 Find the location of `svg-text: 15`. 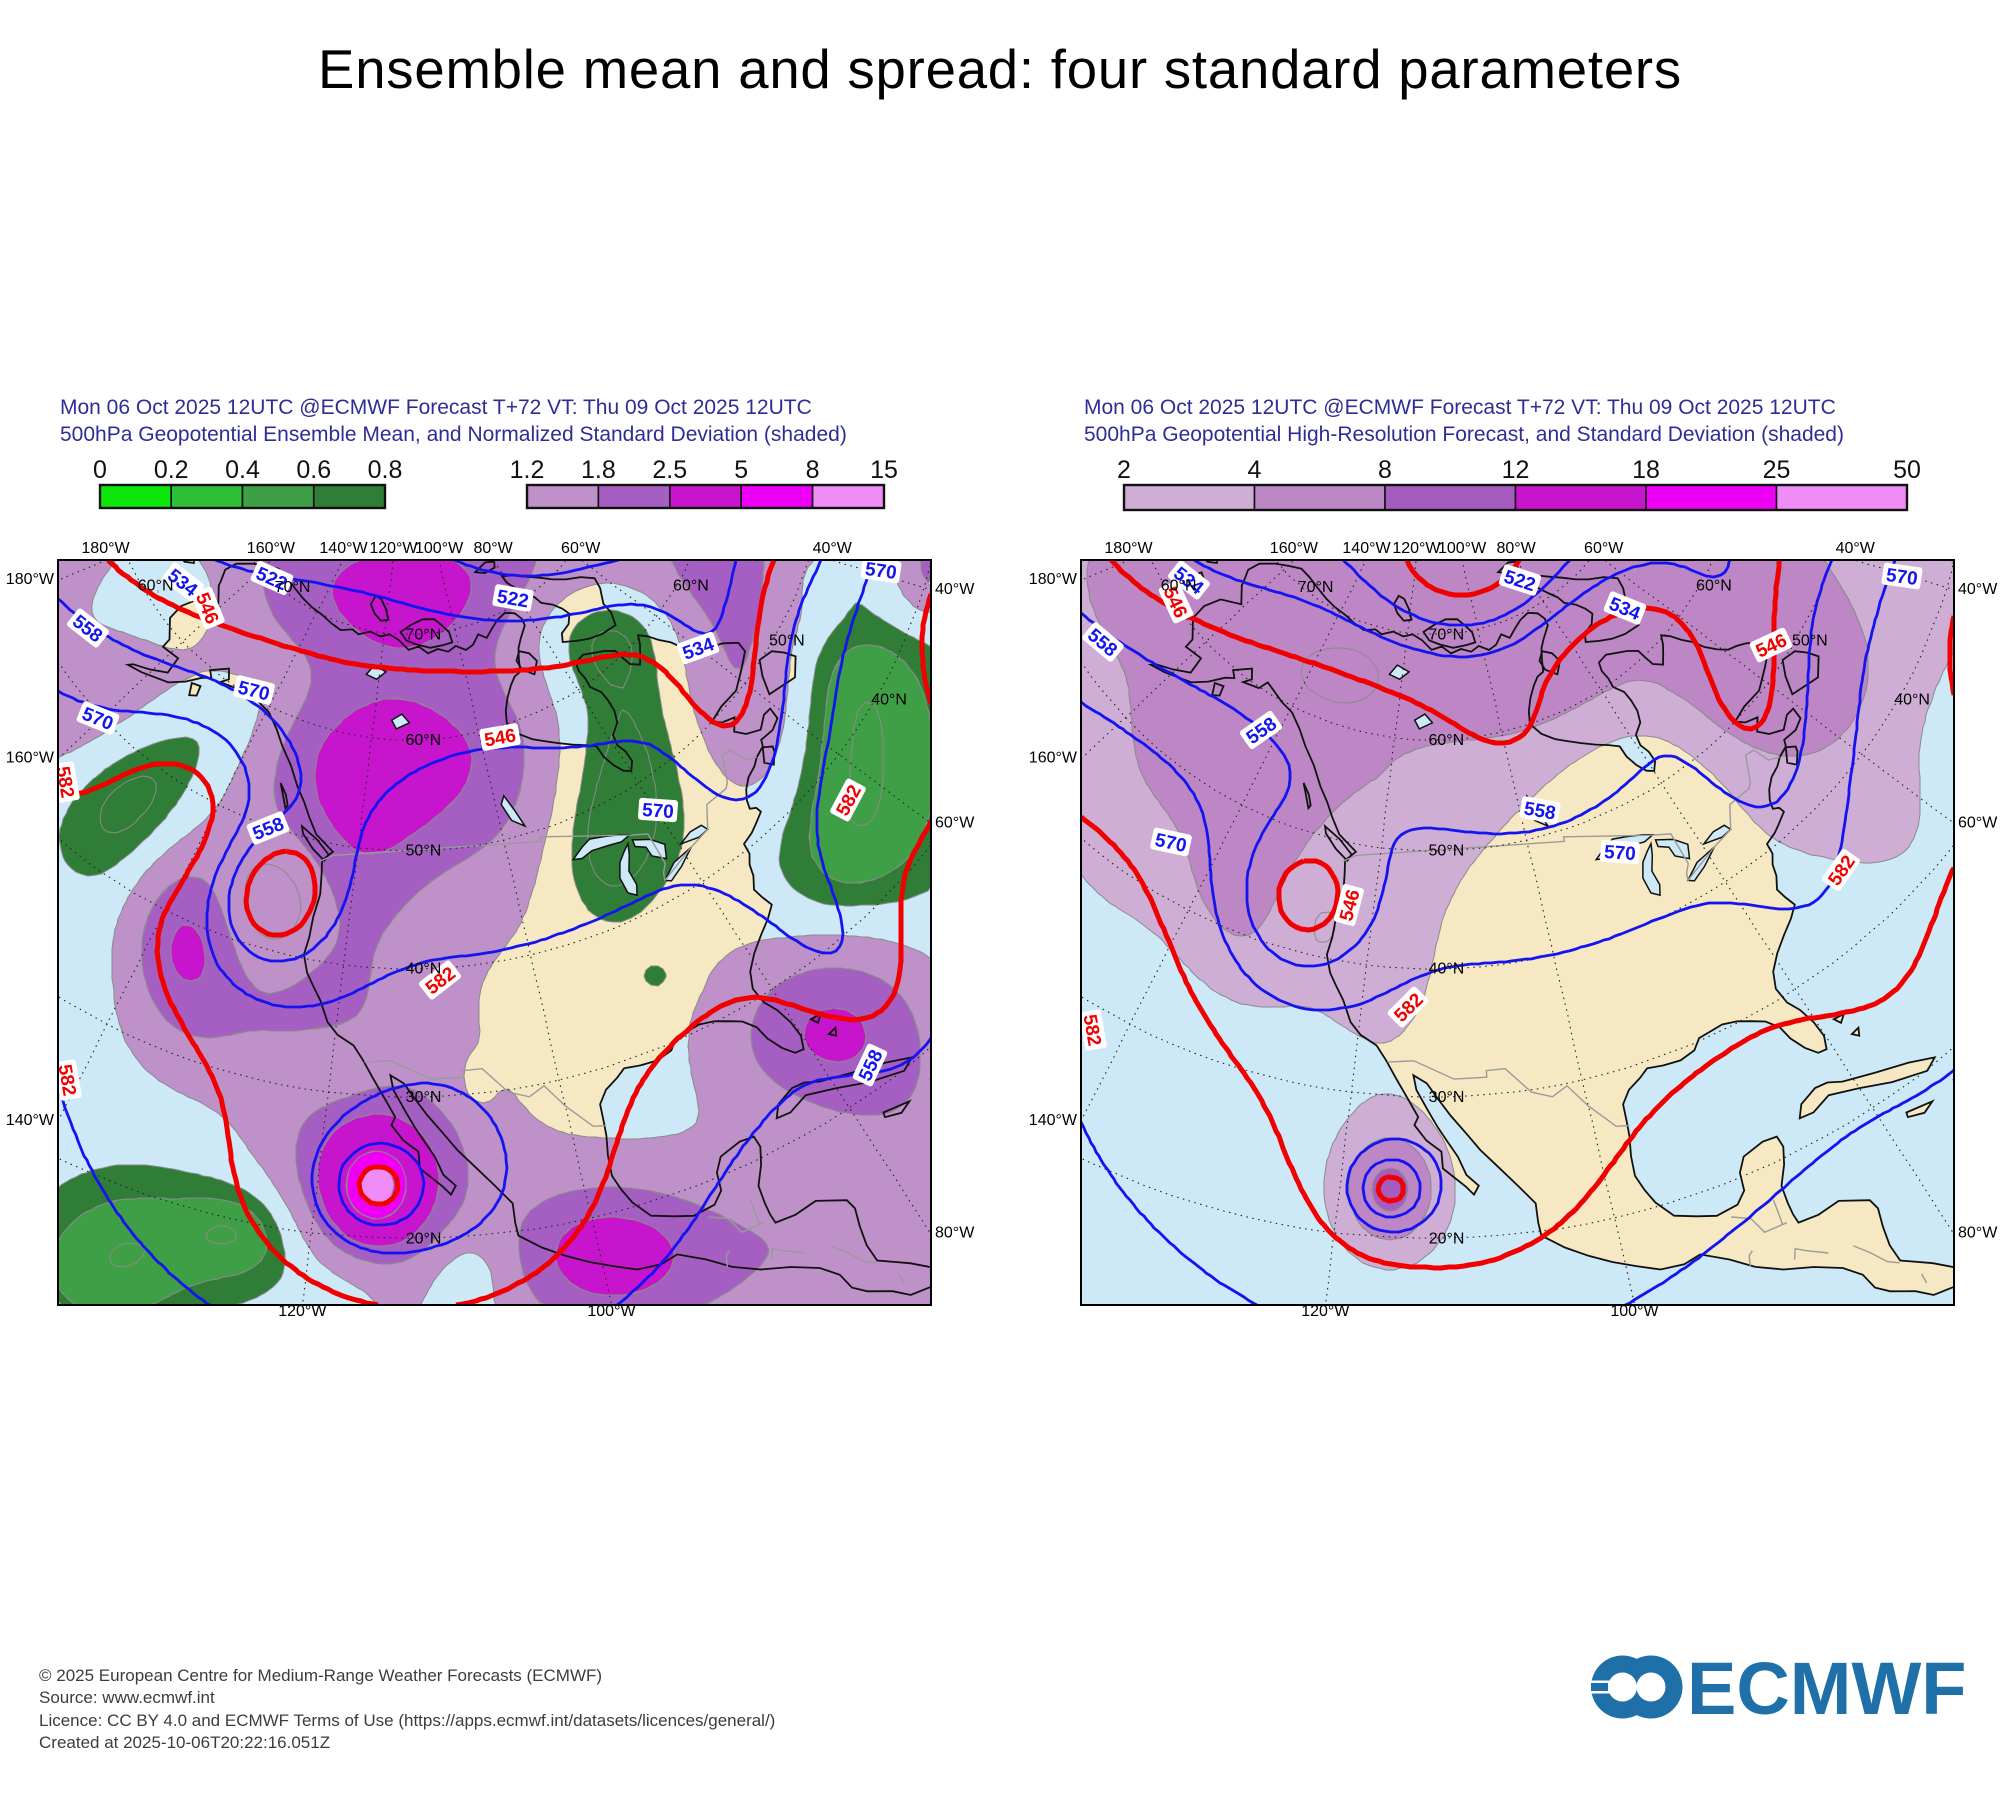

svg-text: 15 is located at coordinates (884, 470).